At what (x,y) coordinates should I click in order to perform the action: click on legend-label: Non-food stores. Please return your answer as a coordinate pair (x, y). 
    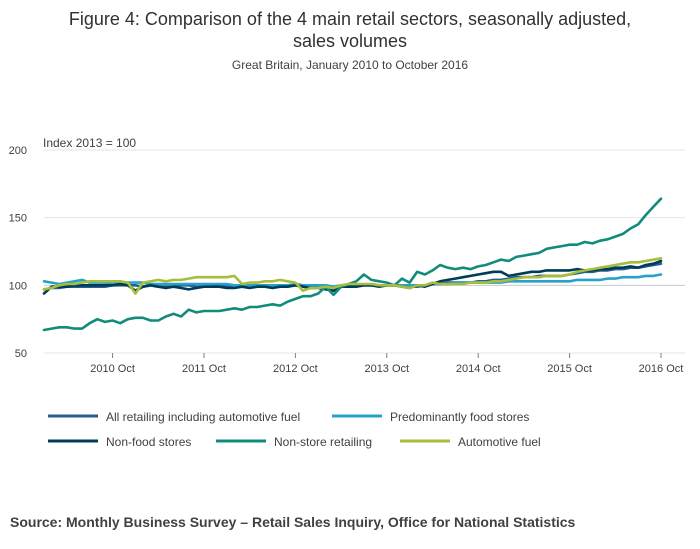
    Looking at the image, I should click on (148, 442).